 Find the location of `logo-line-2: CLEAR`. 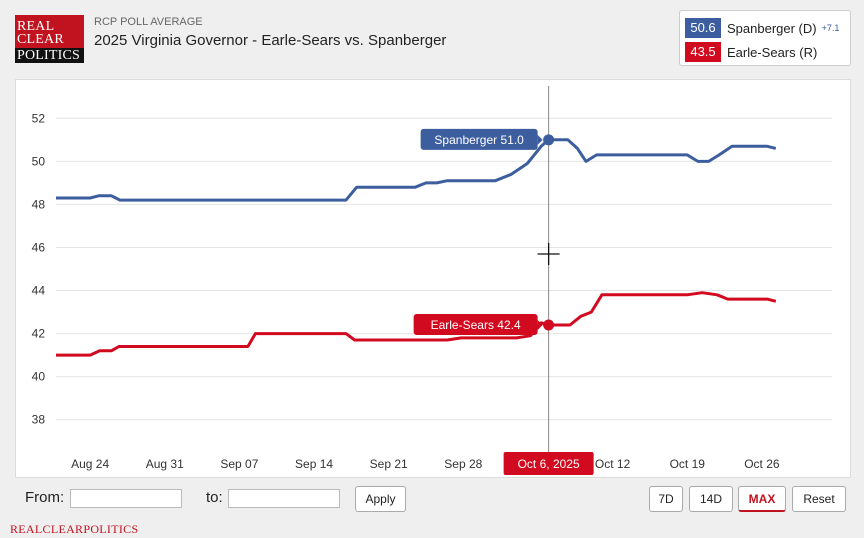

logo-line-2: CLEAR is located at coordinates (40, 39).